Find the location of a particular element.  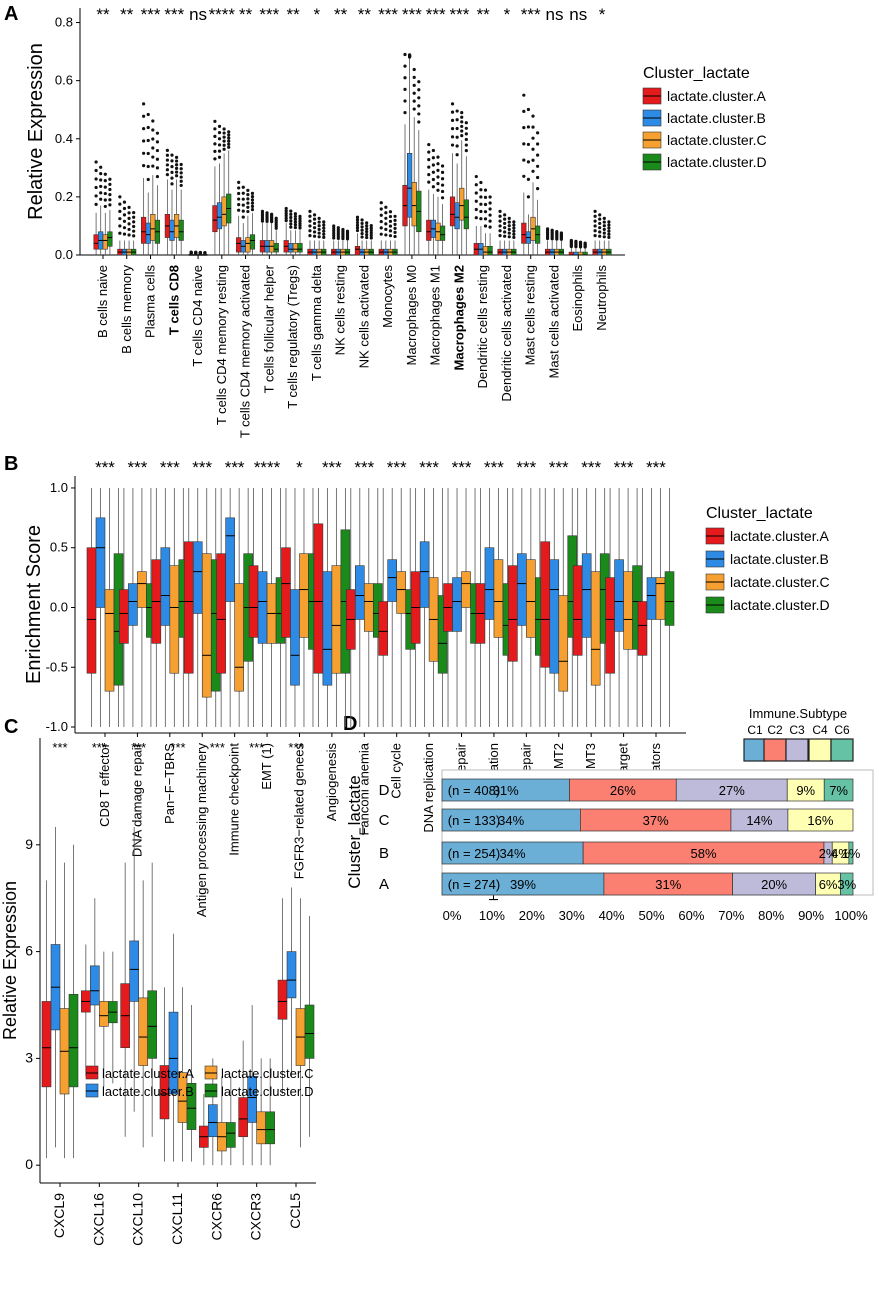

legend-label-1: lactate.cluster.B is located at coordinates (779, 559).